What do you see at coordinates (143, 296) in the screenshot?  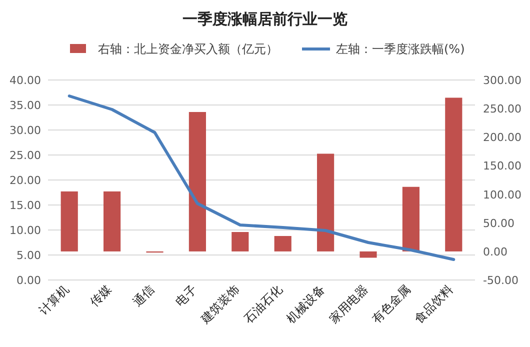 I see `x-tick-label: 通信` at bounding box center [143, 296].